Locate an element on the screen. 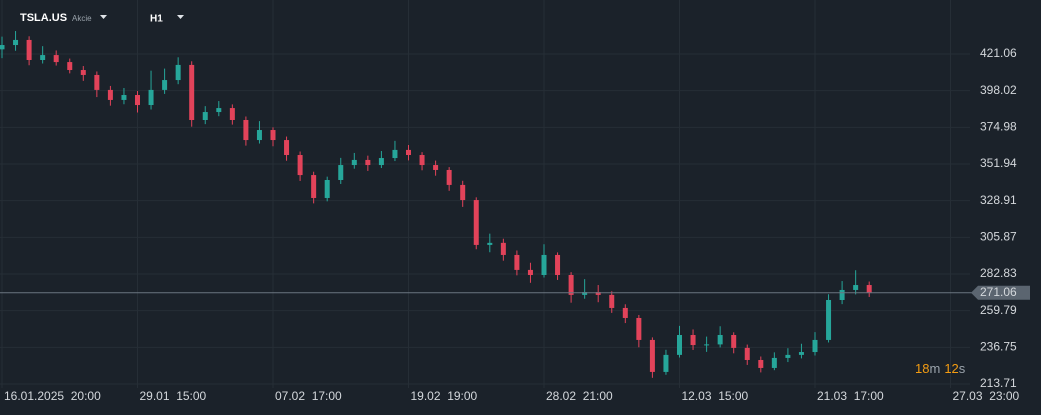 The image size is (1041, 415). x-tick-label: 29.01 15:00 is located at coordinates (173, 396).